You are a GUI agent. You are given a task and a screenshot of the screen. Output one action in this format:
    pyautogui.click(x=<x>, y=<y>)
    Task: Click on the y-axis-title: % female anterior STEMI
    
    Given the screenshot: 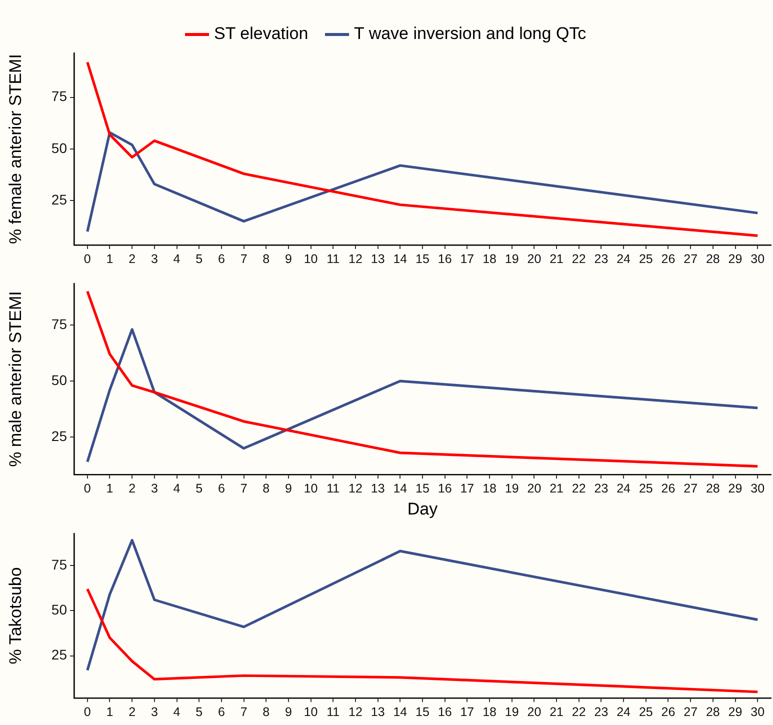 What is the action you would take?
    pyautogui.click(x=15, y=149)
    